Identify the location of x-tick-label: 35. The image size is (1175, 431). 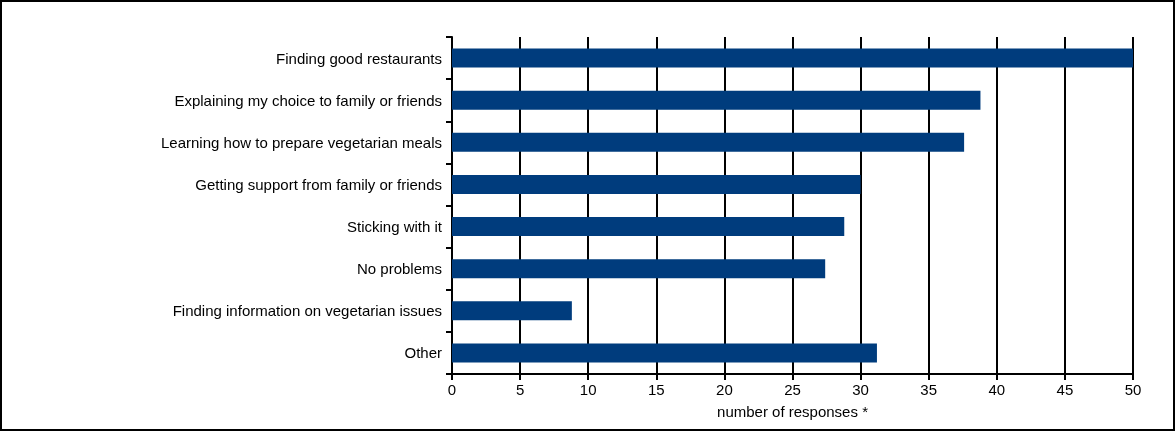
(929, 389).